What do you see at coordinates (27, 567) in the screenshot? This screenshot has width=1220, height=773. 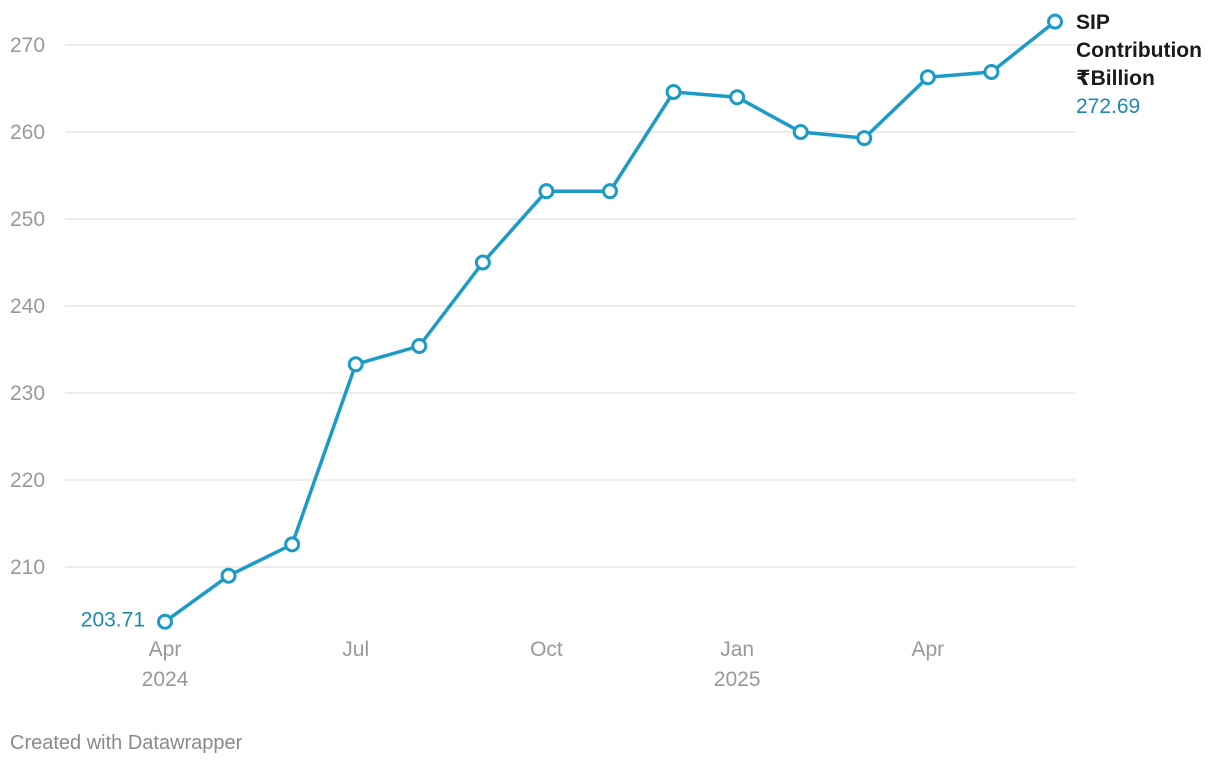 I see `y-tick-label: 210` at bounding box center [27, 567].